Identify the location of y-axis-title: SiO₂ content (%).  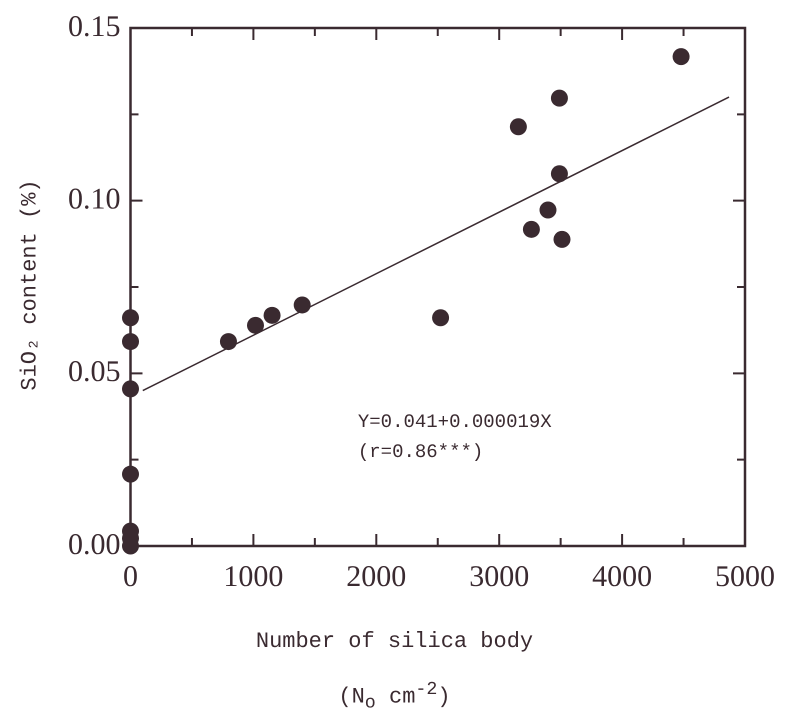
(30, 285).